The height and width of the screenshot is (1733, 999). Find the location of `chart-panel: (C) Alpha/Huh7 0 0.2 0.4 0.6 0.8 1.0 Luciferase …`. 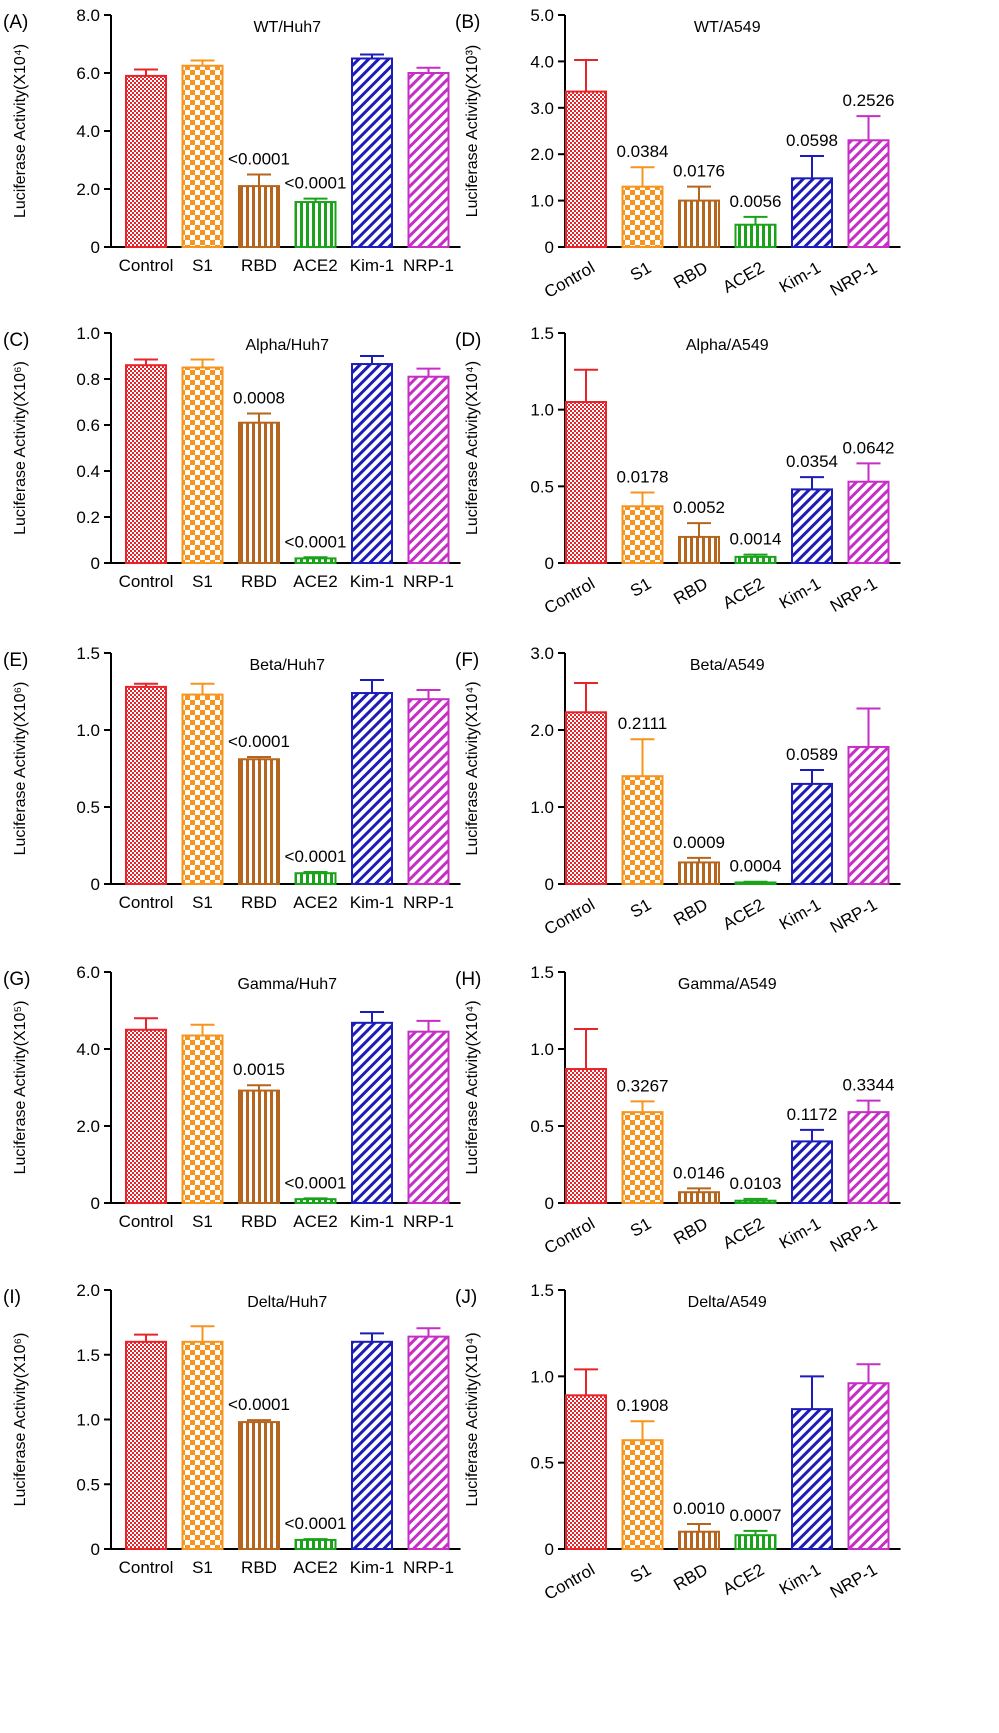

chart-panel: (C) Alpha/Huh7 0 0.2 0.4 0.6 0.8 1.0 Luciferase … is located at coordinates (232, 457).